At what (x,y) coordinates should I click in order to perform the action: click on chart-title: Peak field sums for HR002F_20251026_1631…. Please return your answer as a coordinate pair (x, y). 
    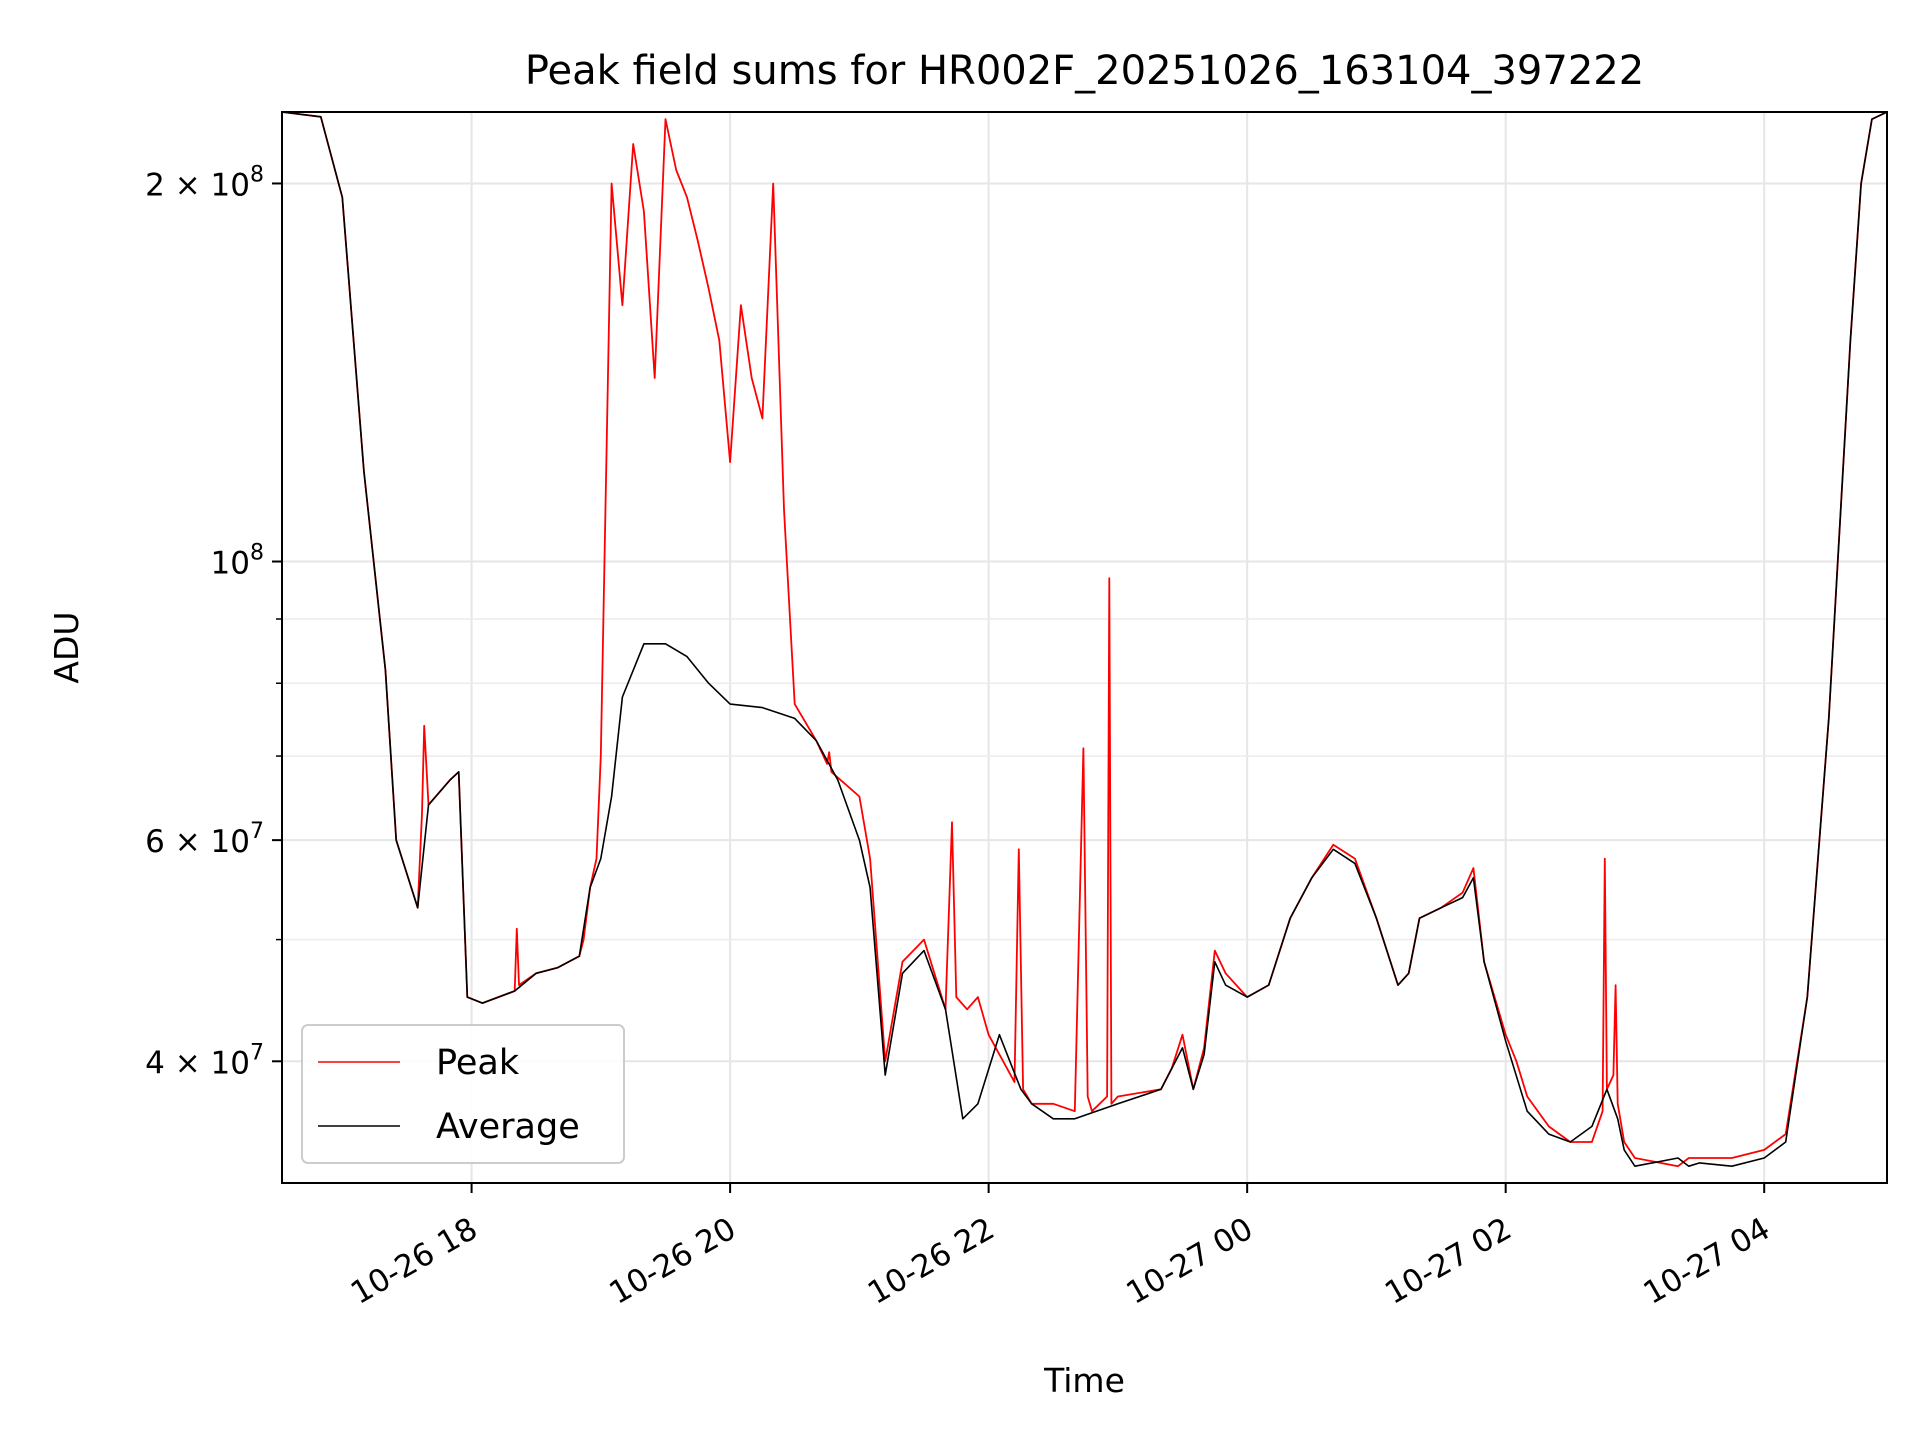
    Looking at the image, I should click on (1084, 71).